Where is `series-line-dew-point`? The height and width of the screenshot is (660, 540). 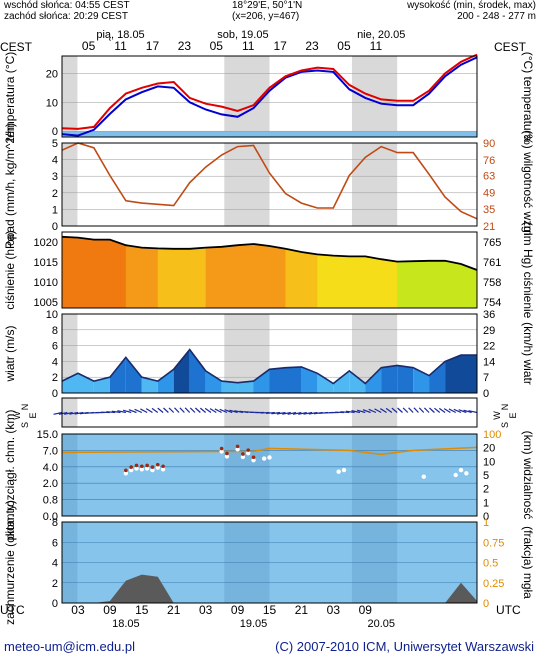
series-line-dew-point is located at coordinates (269, 96).